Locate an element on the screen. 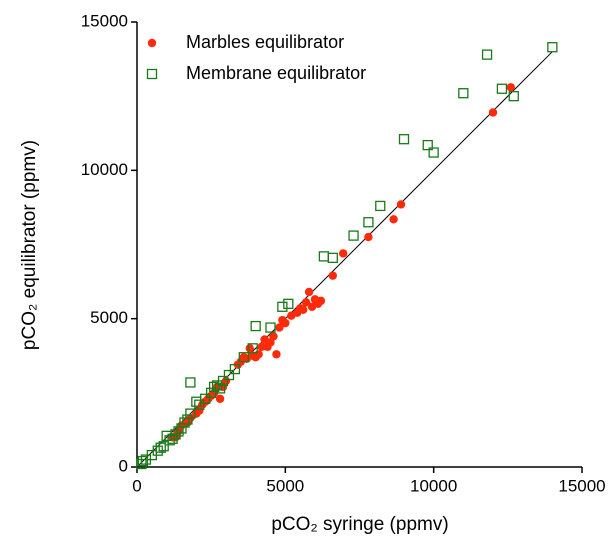  x-axis-label: pCO₂ syringe (ppmv) is located at coordinates (359, 524).